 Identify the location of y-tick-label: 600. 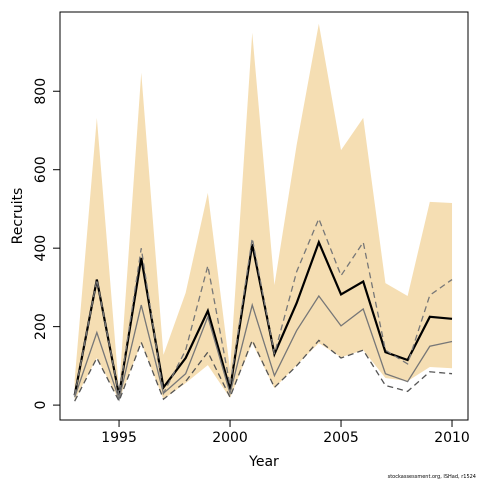
(41, 169).